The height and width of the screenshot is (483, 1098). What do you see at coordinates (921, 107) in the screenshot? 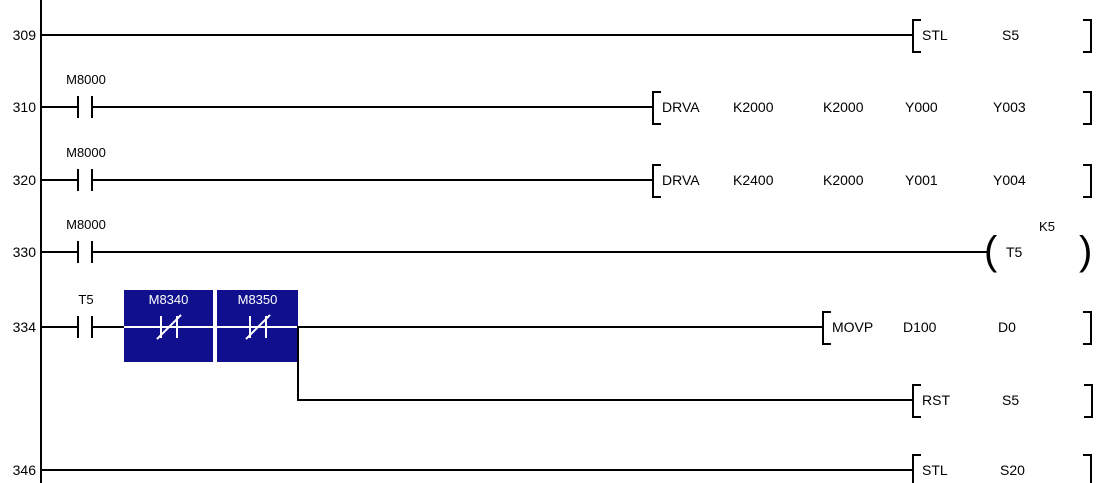
I see `instruction-operand: Y000` at bounding box center [921, 107].